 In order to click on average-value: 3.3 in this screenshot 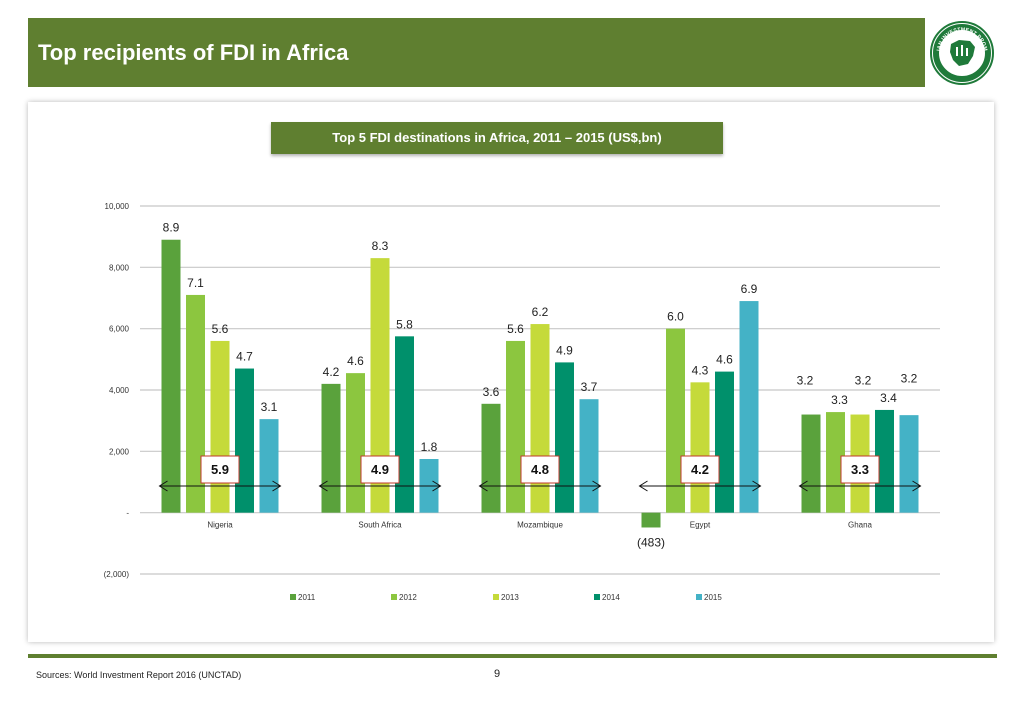, I will do `click(860, 469)`.